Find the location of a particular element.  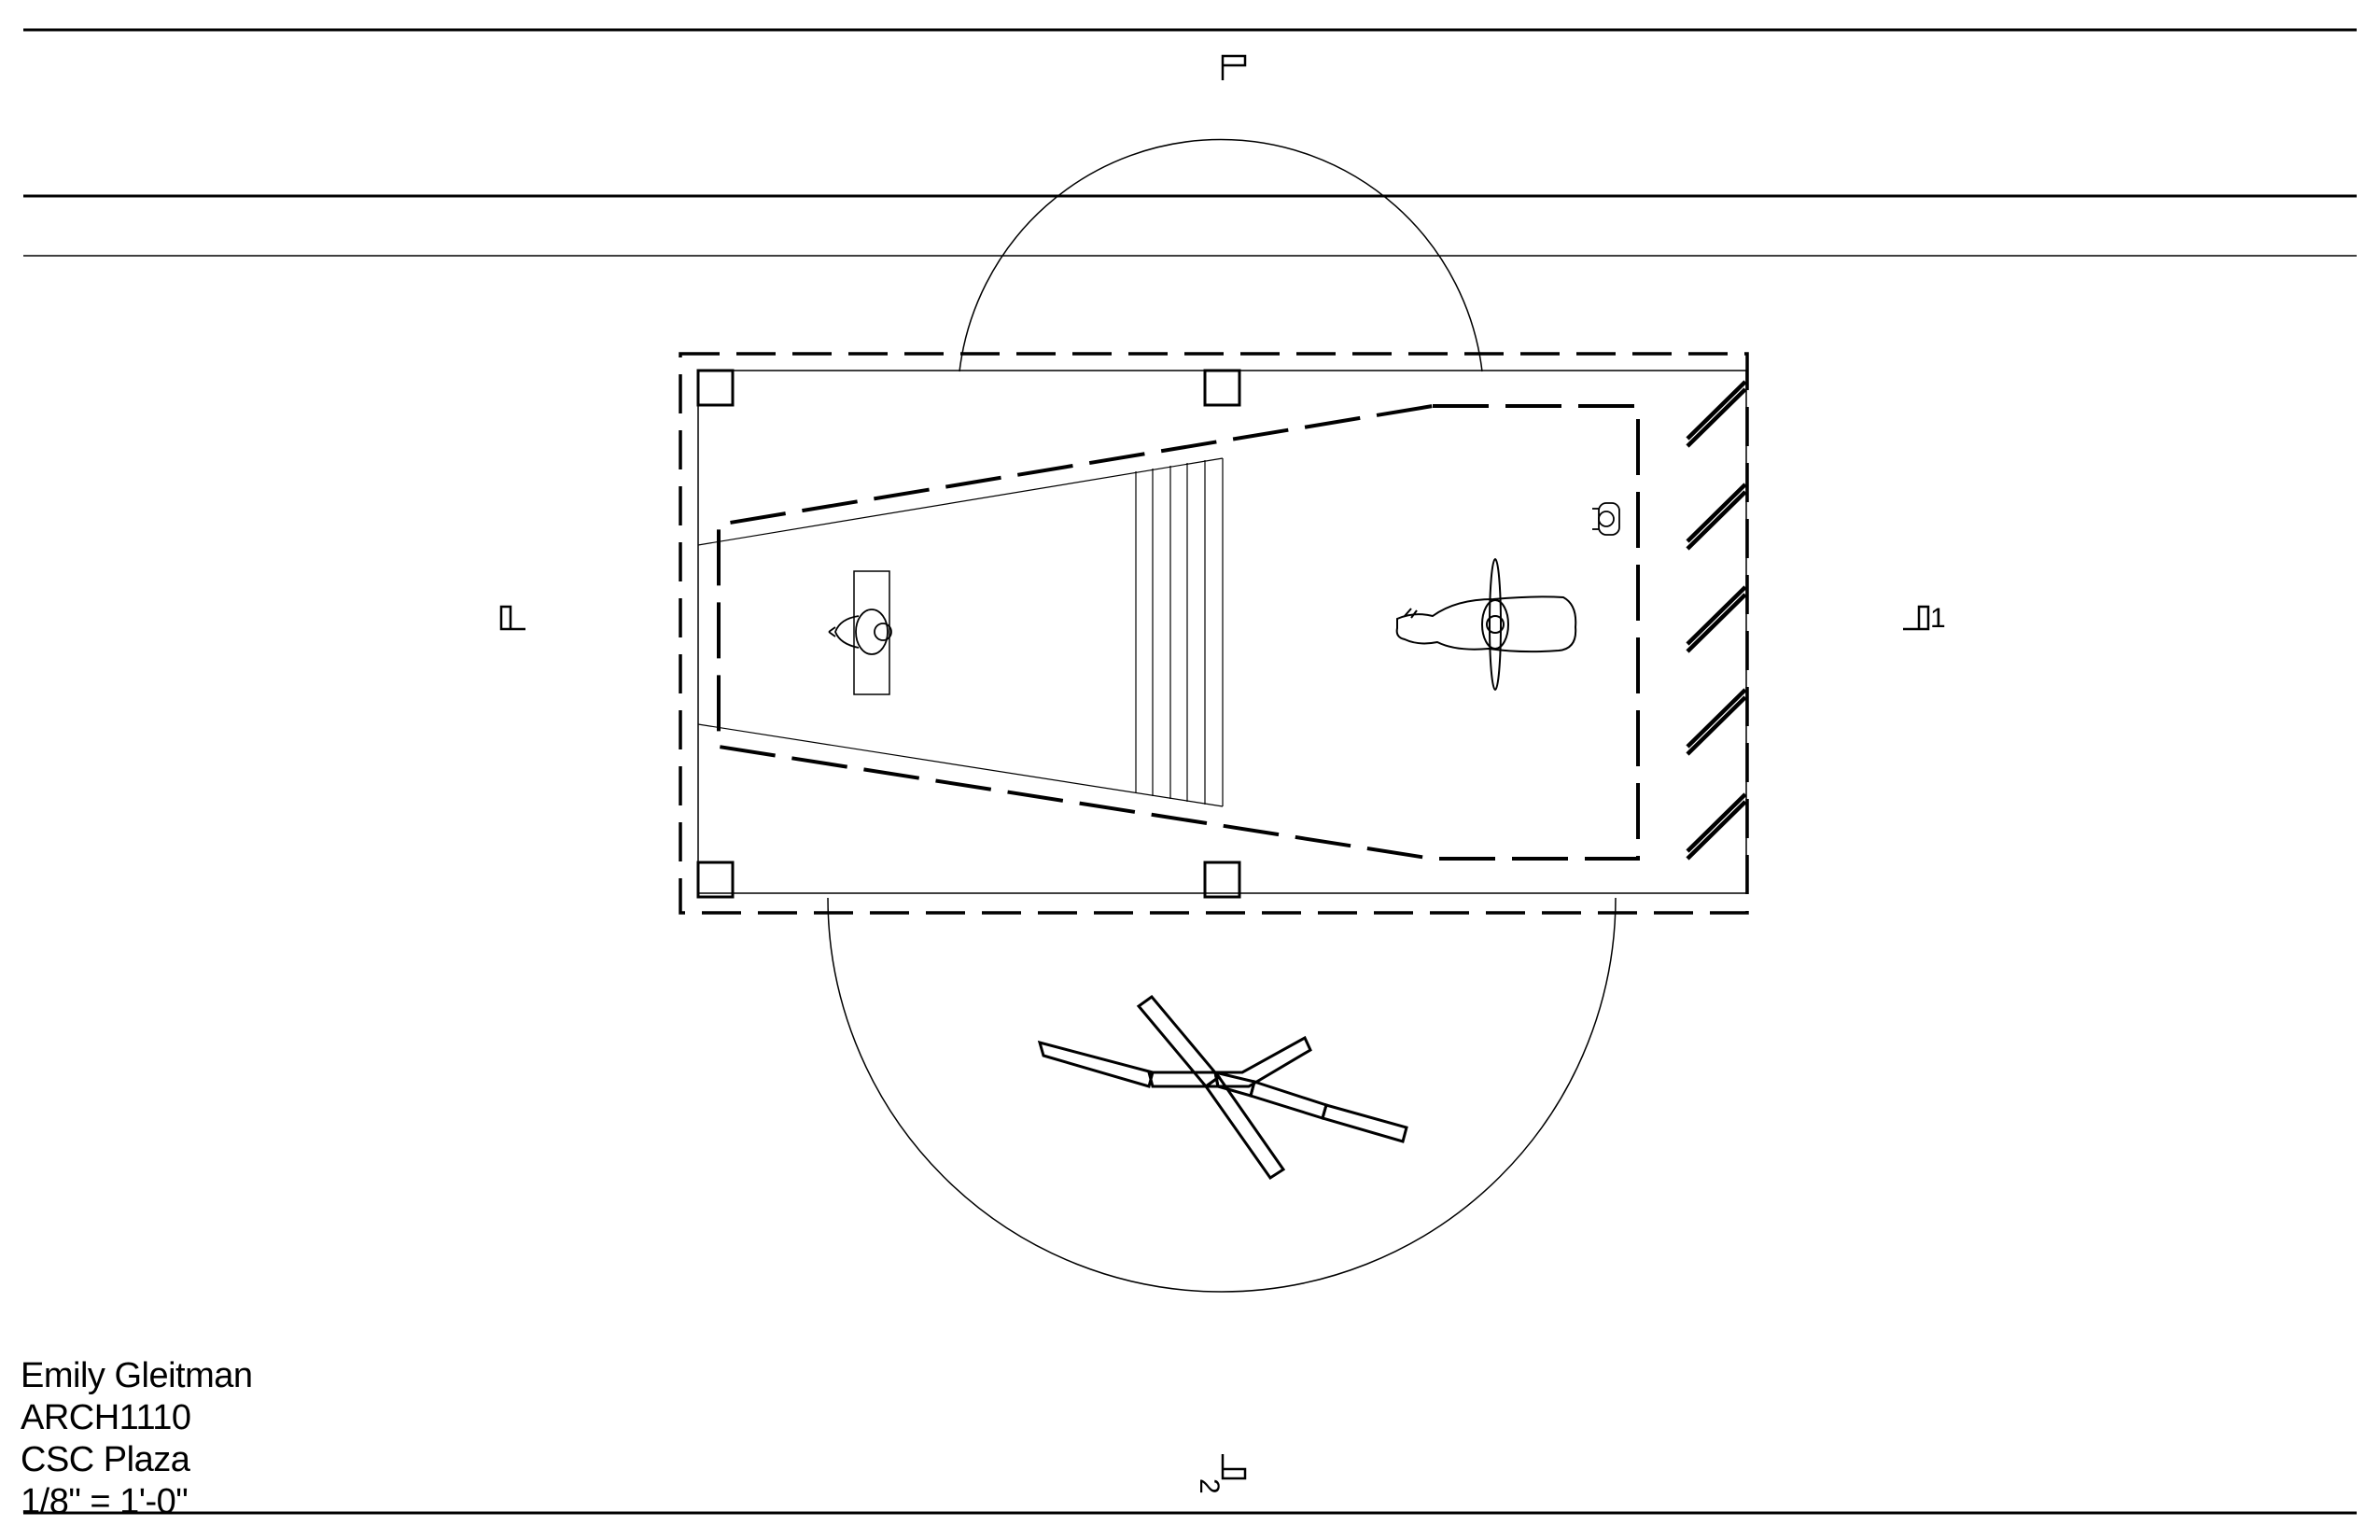

horse-rider-figure is located at coordinates (1486, 624).